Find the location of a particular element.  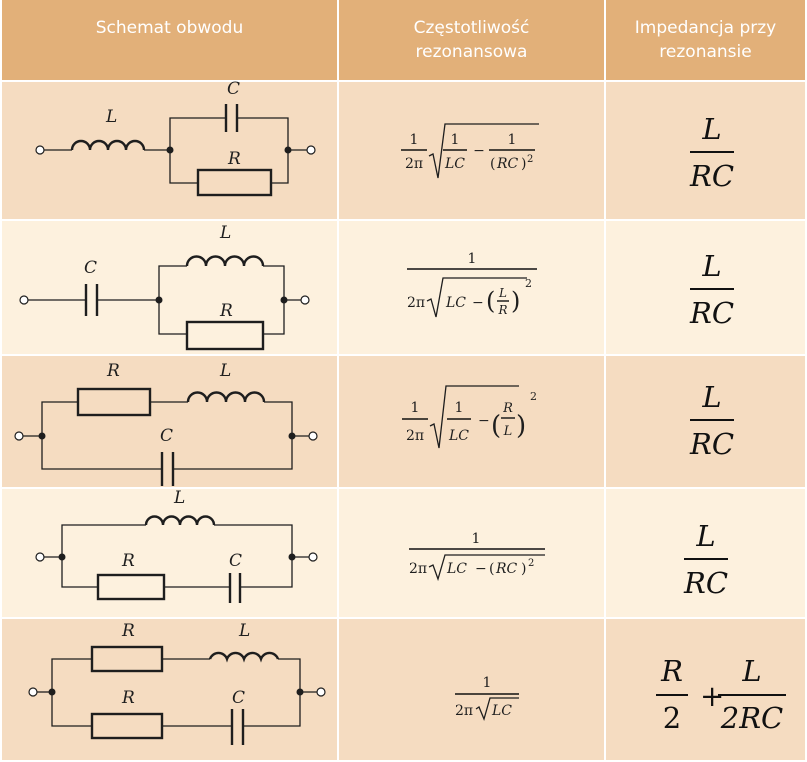

frequency-cell: 1 2π LC − ( L R ) 2 is located at coordinates (471, 287).